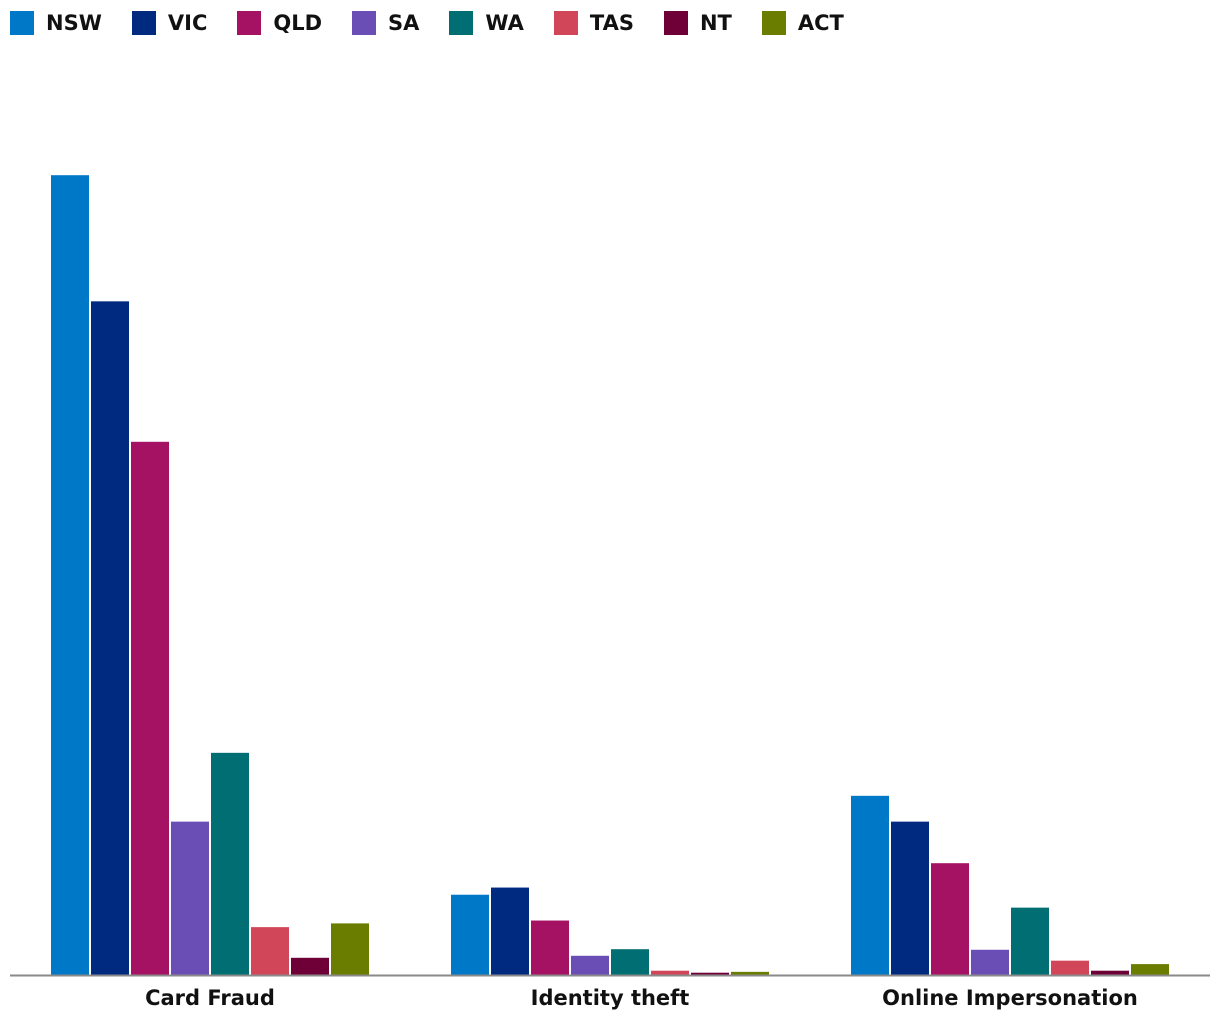 The width and height of the screenshot is (1220, 1020). What do you see at coordinates (385, 23) in the screenshot?
I see `legend-item-sa: SA` at bounding box center [385, 23].